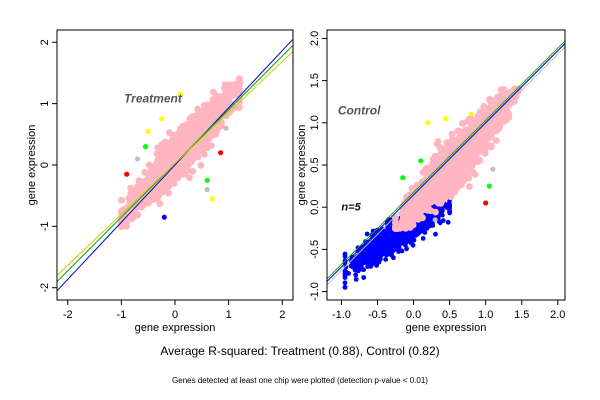 The width and height of the screenshot is (600, 400). What do you see at coordinates (153, 98) in the screenshot?
I see `panel-label: Treatment` at bounding box center [153, 98].